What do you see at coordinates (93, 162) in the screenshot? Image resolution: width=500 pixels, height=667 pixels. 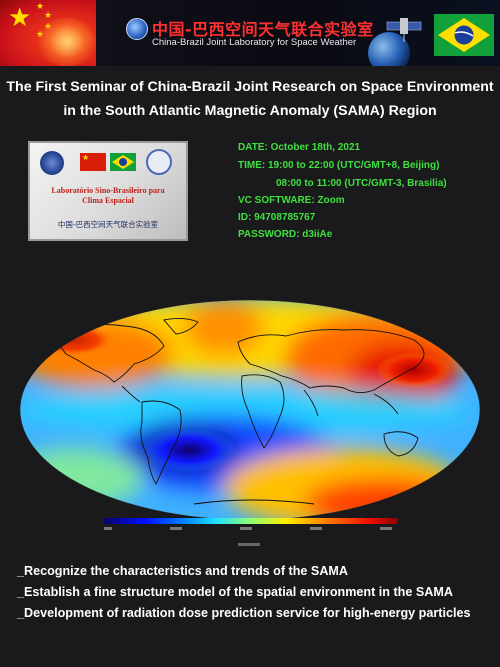 I see `china-flag-small: ★` at bounding box center [93, 162].